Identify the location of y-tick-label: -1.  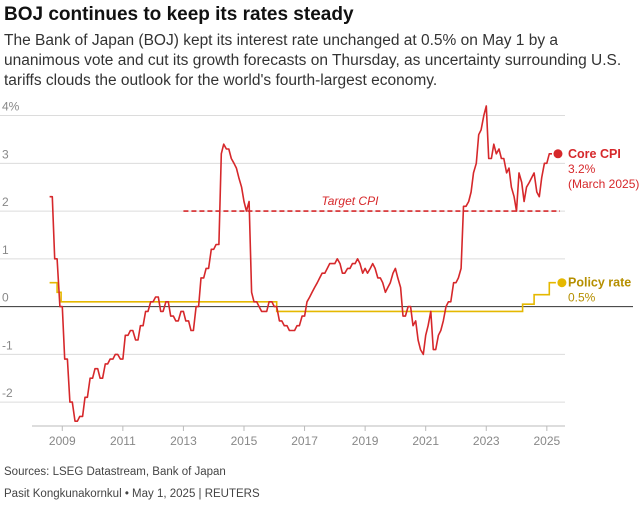
(7, 345).